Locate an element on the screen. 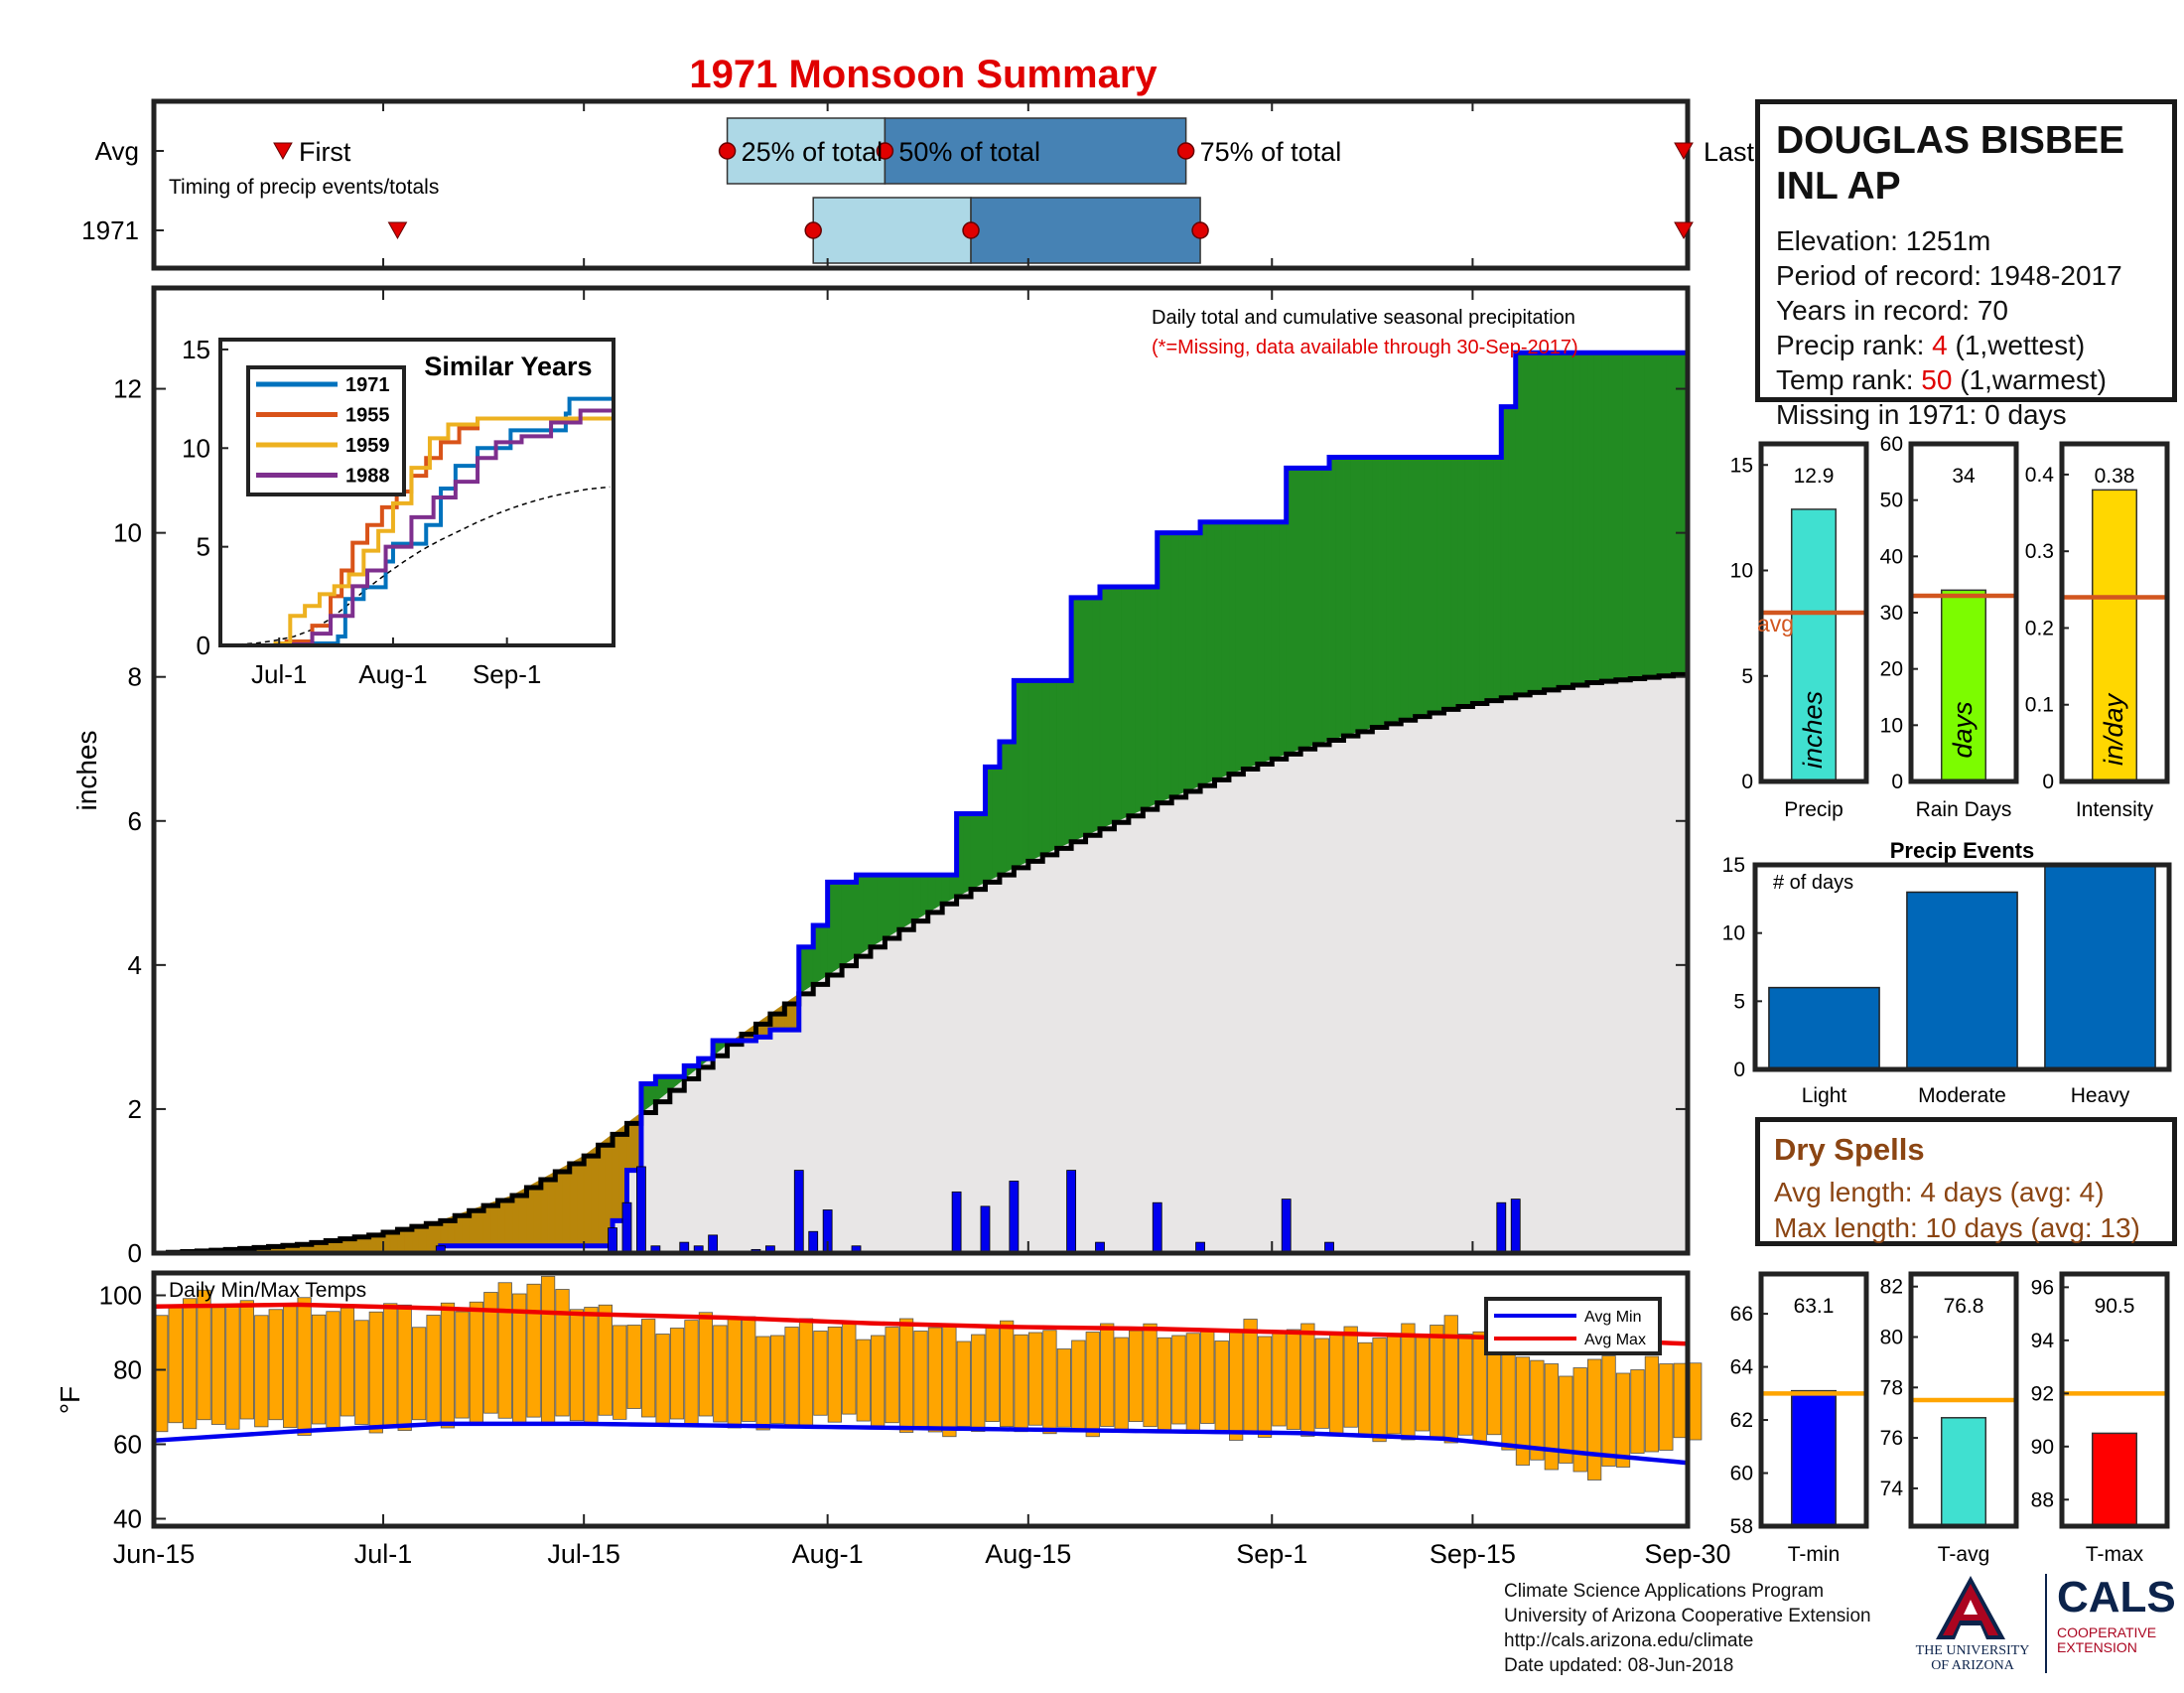 The image size is (2184, 1693). credits-url: http://cals.arizona.edu/climate is located at coordinates (1687, 1640).